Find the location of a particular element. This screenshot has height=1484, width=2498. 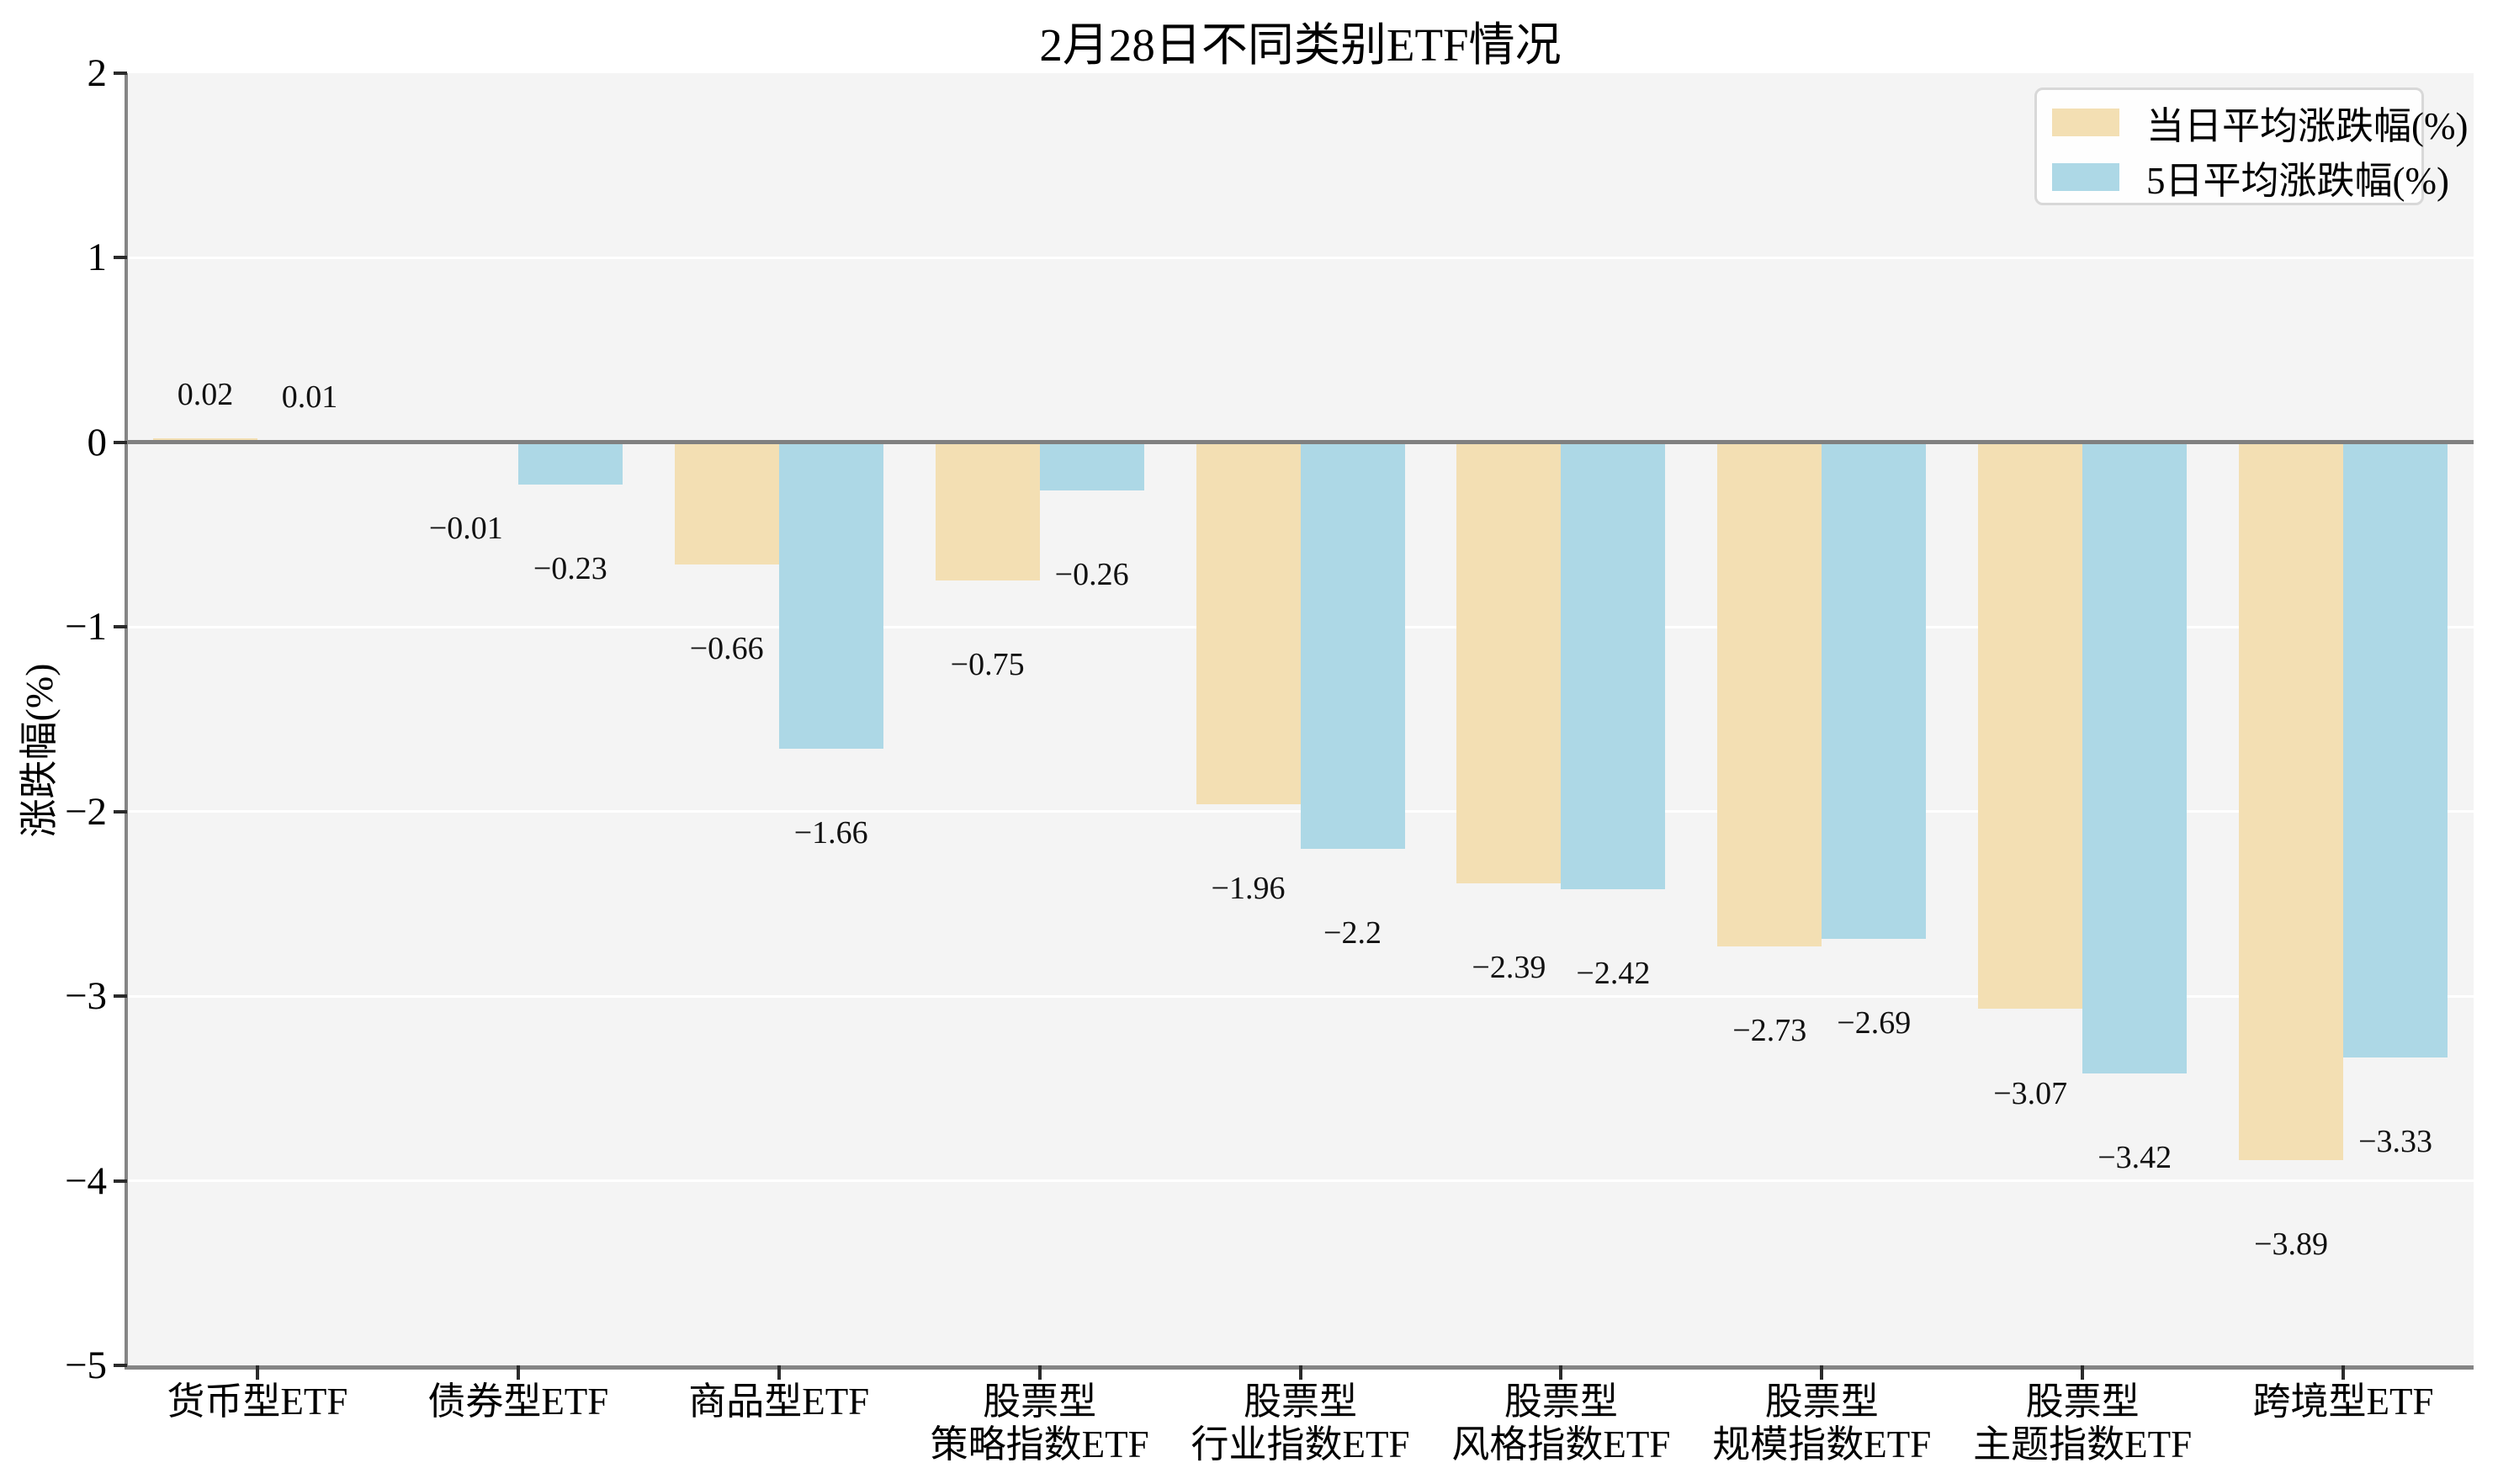

x-tick-label: 商品型ETF is located at coordinates (779, 1402).